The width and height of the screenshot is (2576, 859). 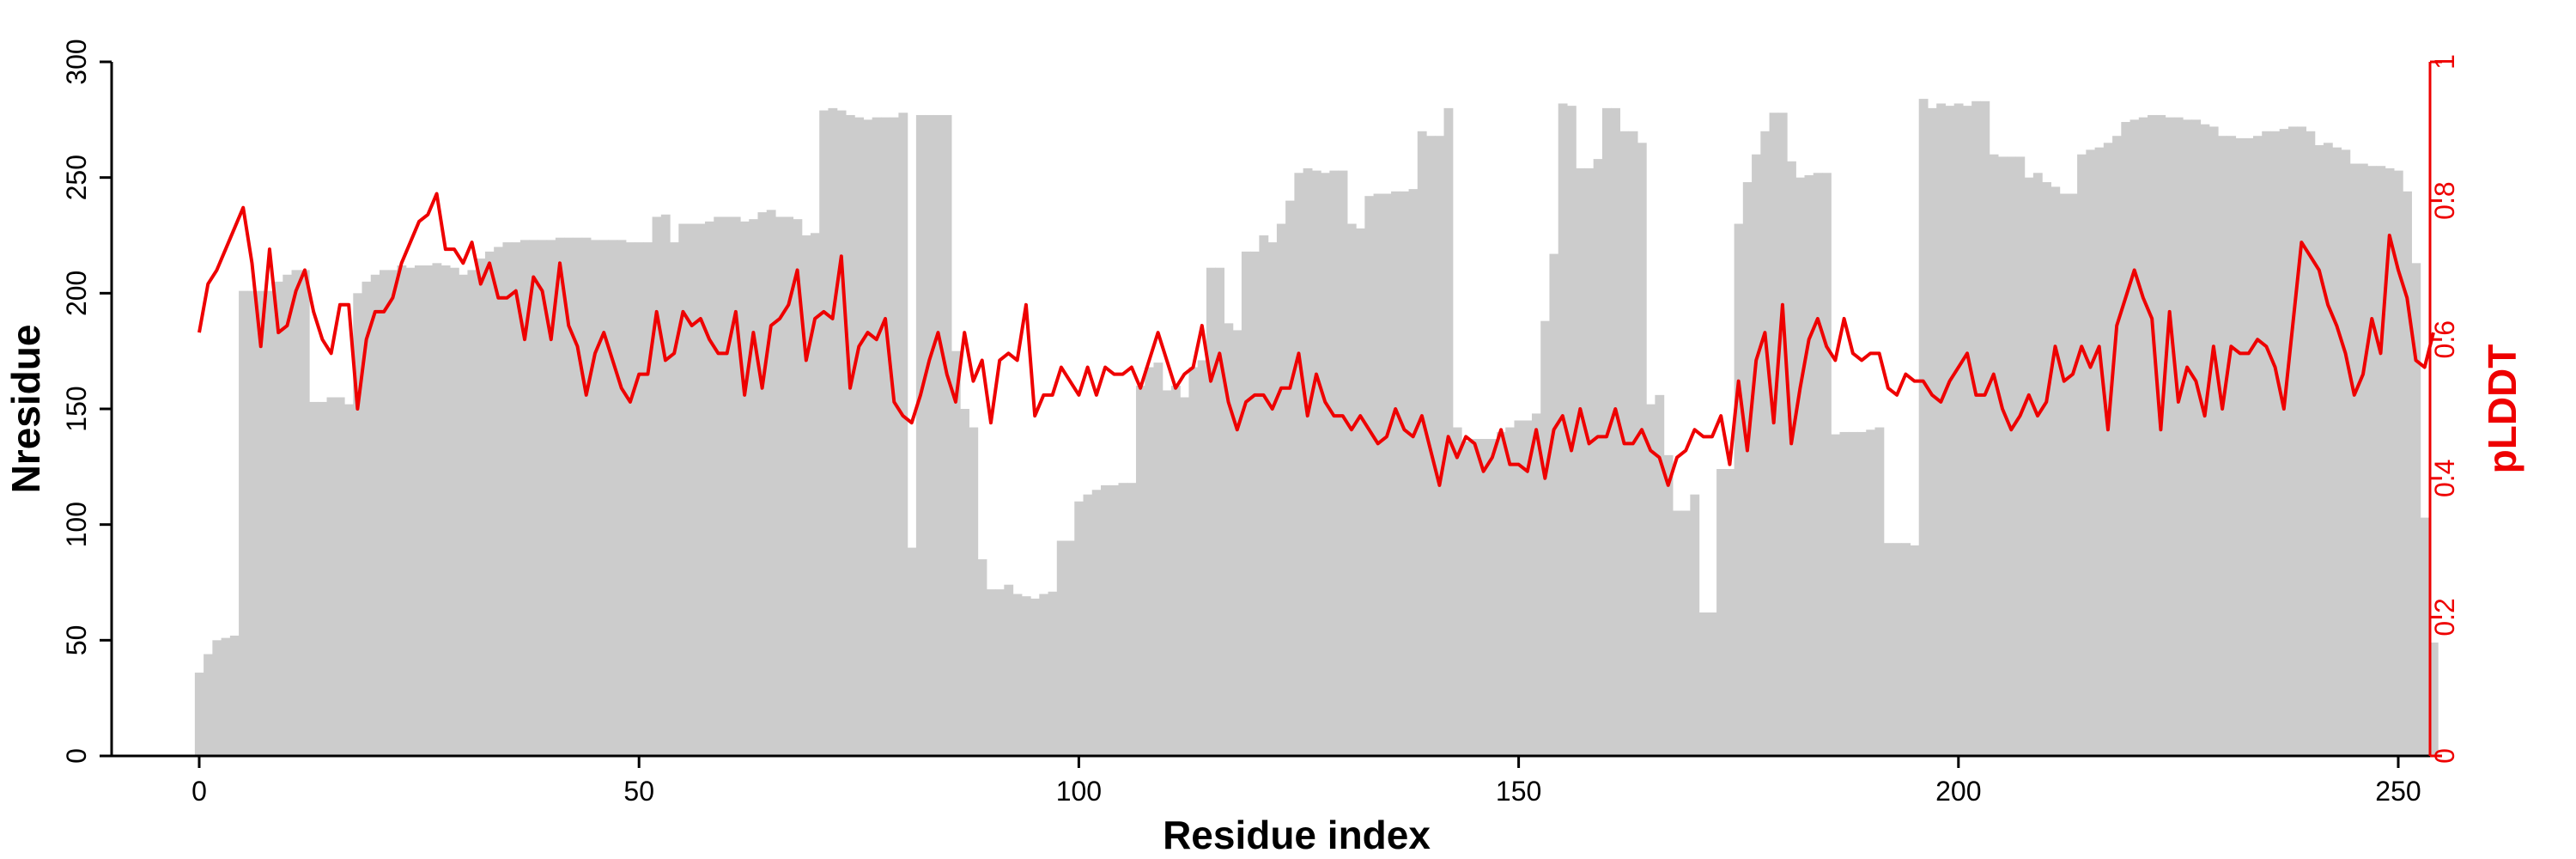 What do you see at coordinates (77, 408) in the screenshot?
I see `y-tick-label: 150` at bounding box center [77, 408].